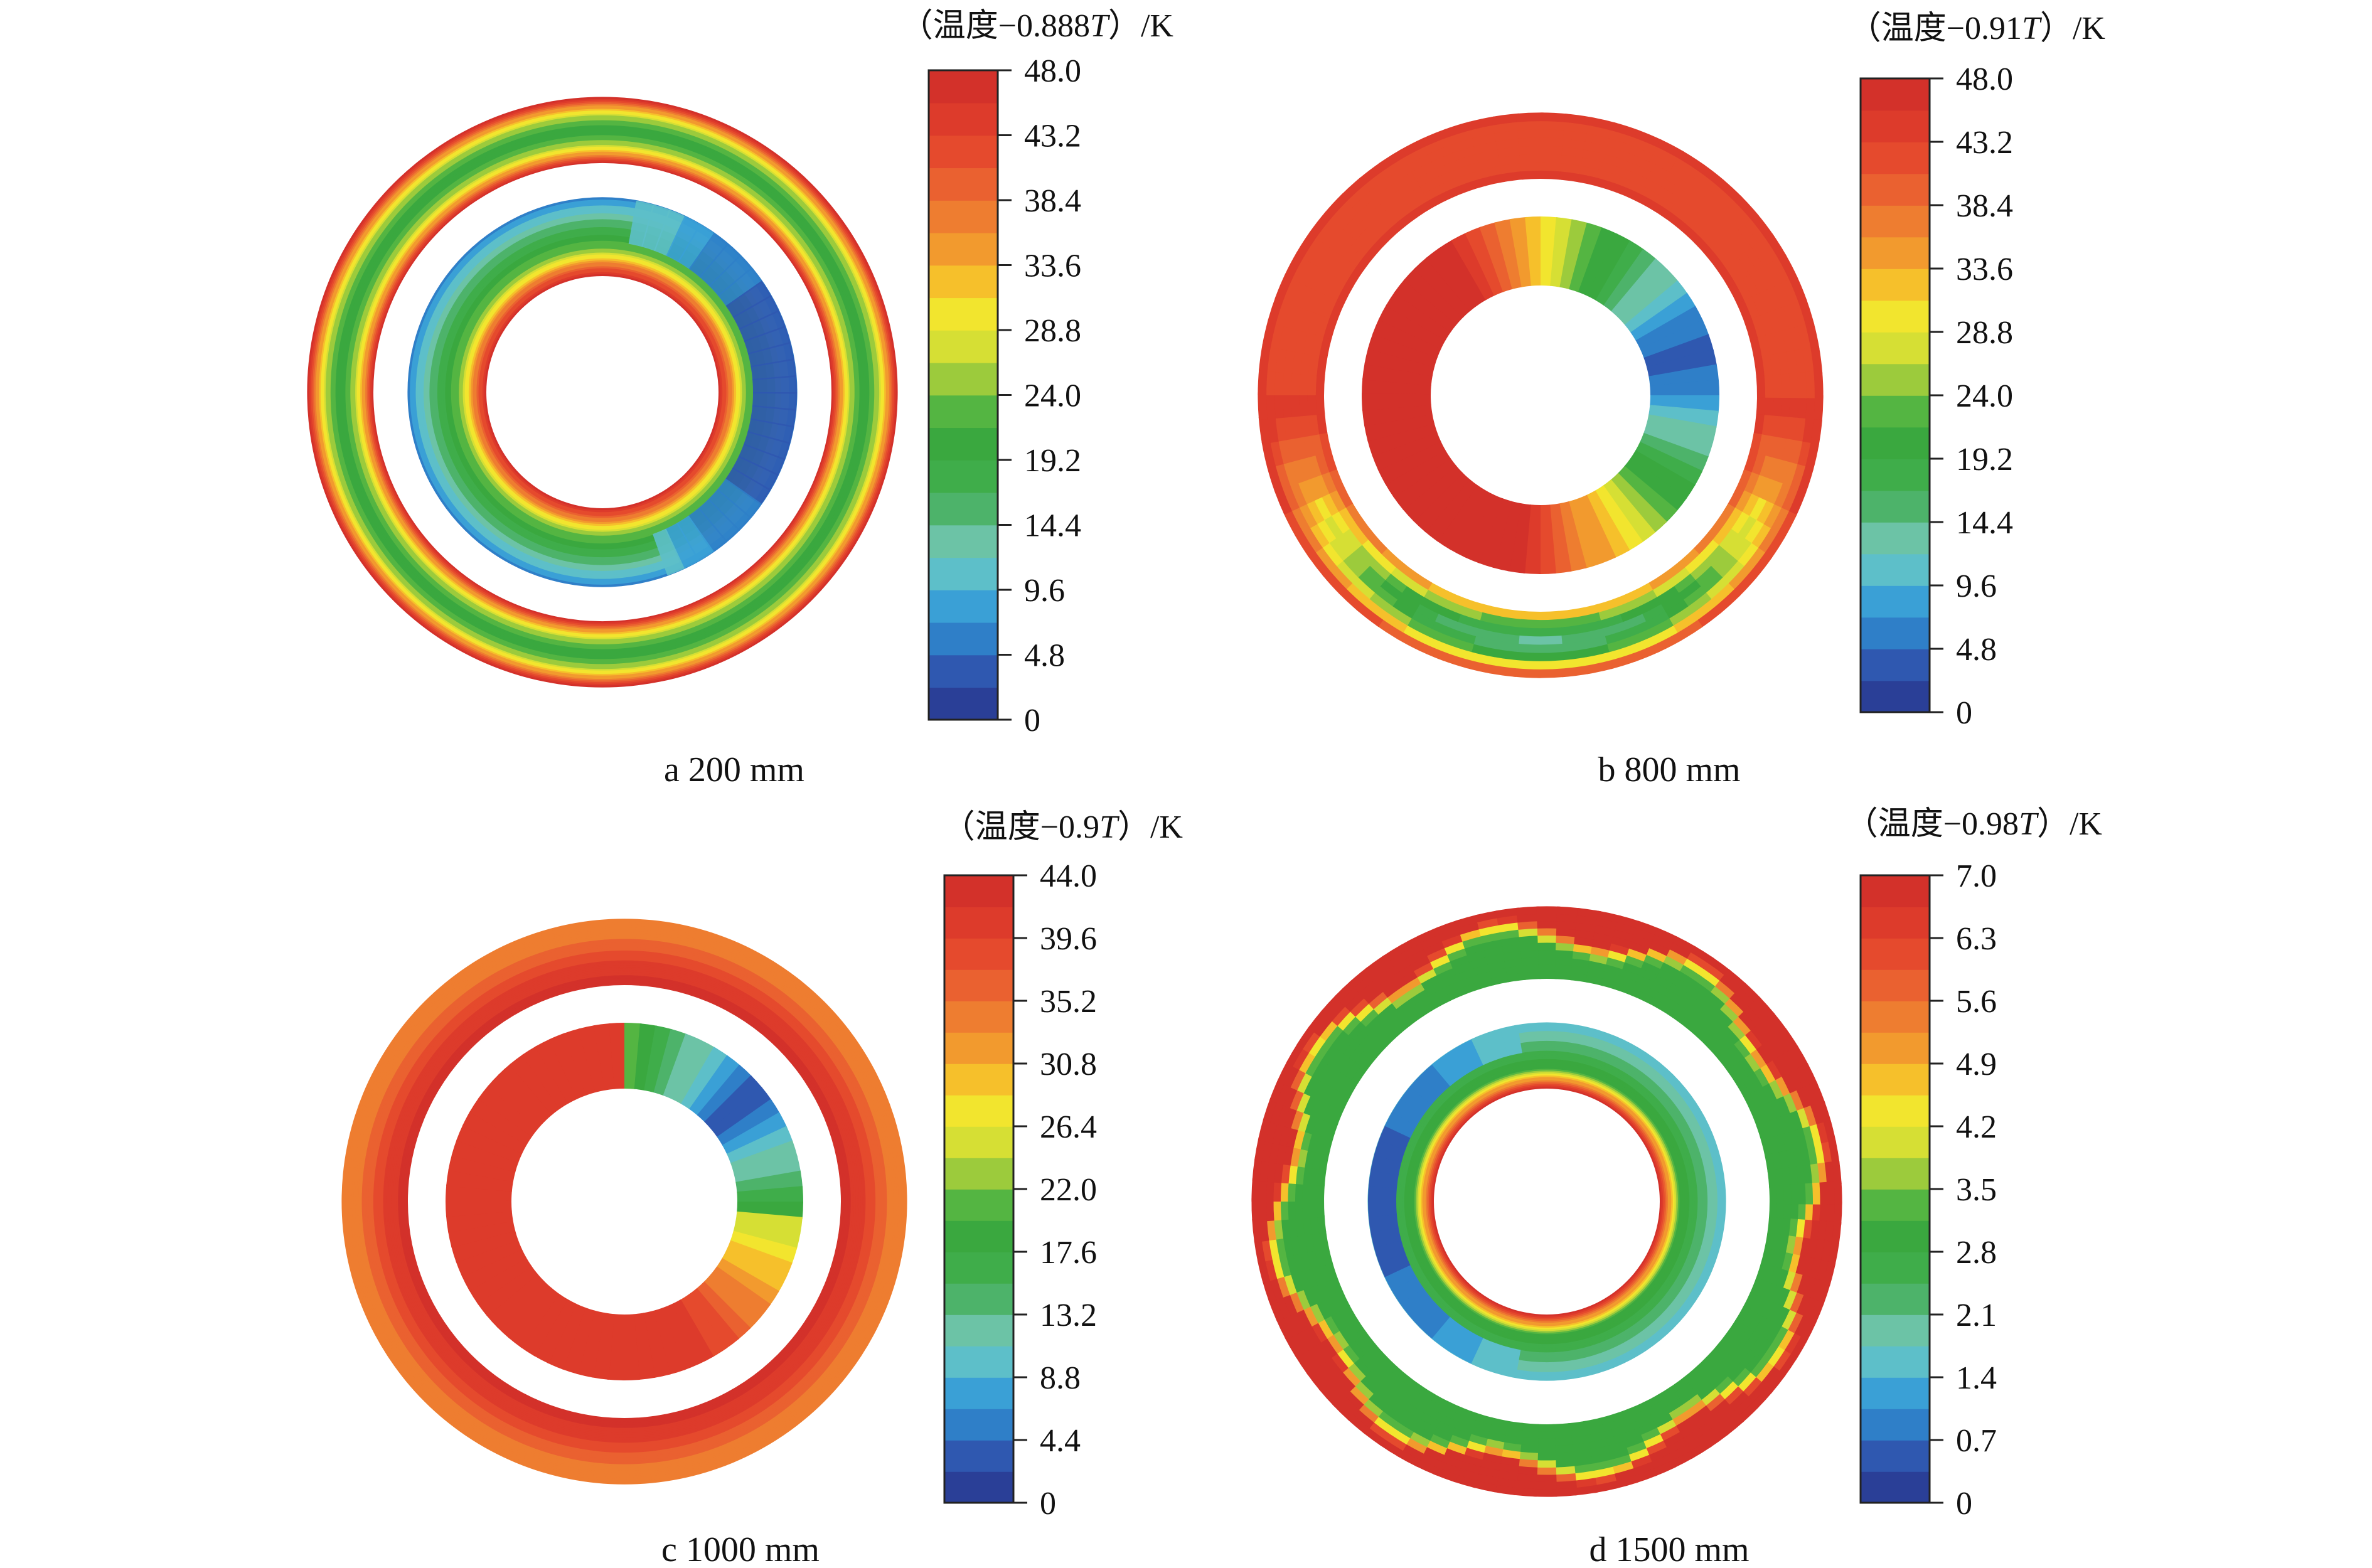 Image resolution: width=2372 pixels, height=1568 pixels. Describe the element at coordinates (740, 1549) in the screenshot. I see `panel-caption-c: c 1000 mm` at that location.